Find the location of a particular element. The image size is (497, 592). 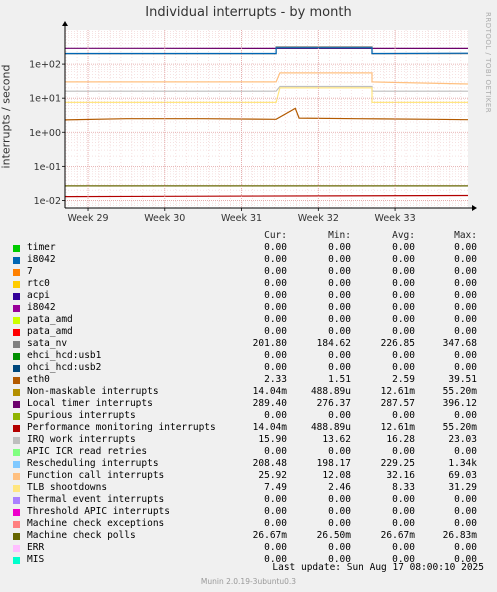

y-tick-label: 1e+02 is located at coordinates (45, 65).